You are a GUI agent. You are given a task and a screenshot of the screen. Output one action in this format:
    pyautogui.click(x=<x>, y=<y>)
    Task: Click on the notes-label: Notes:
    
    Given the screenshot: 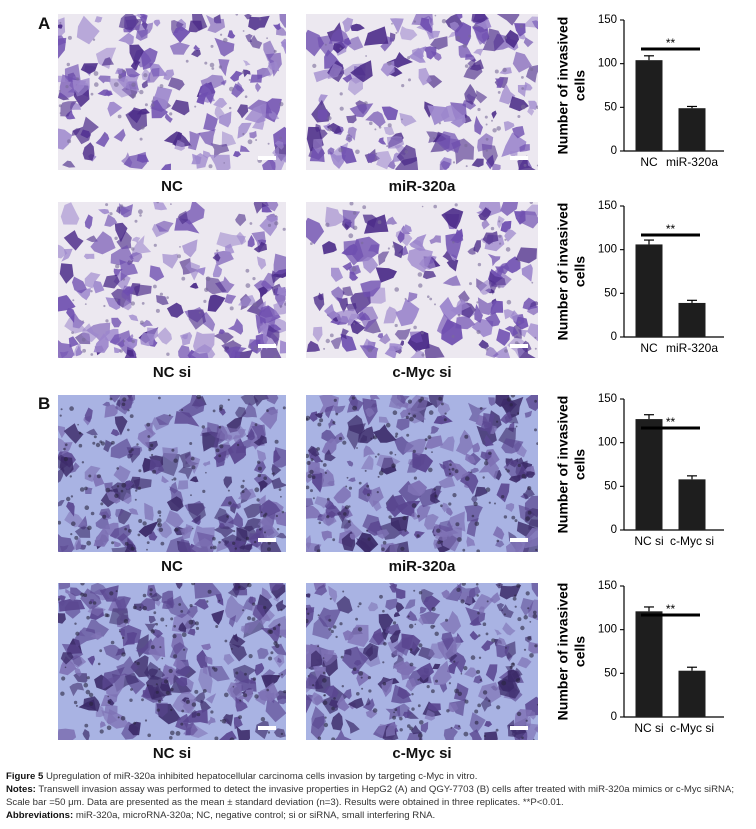 What is the action you would take?
    pyautogui.click(x=21, y=789)
    